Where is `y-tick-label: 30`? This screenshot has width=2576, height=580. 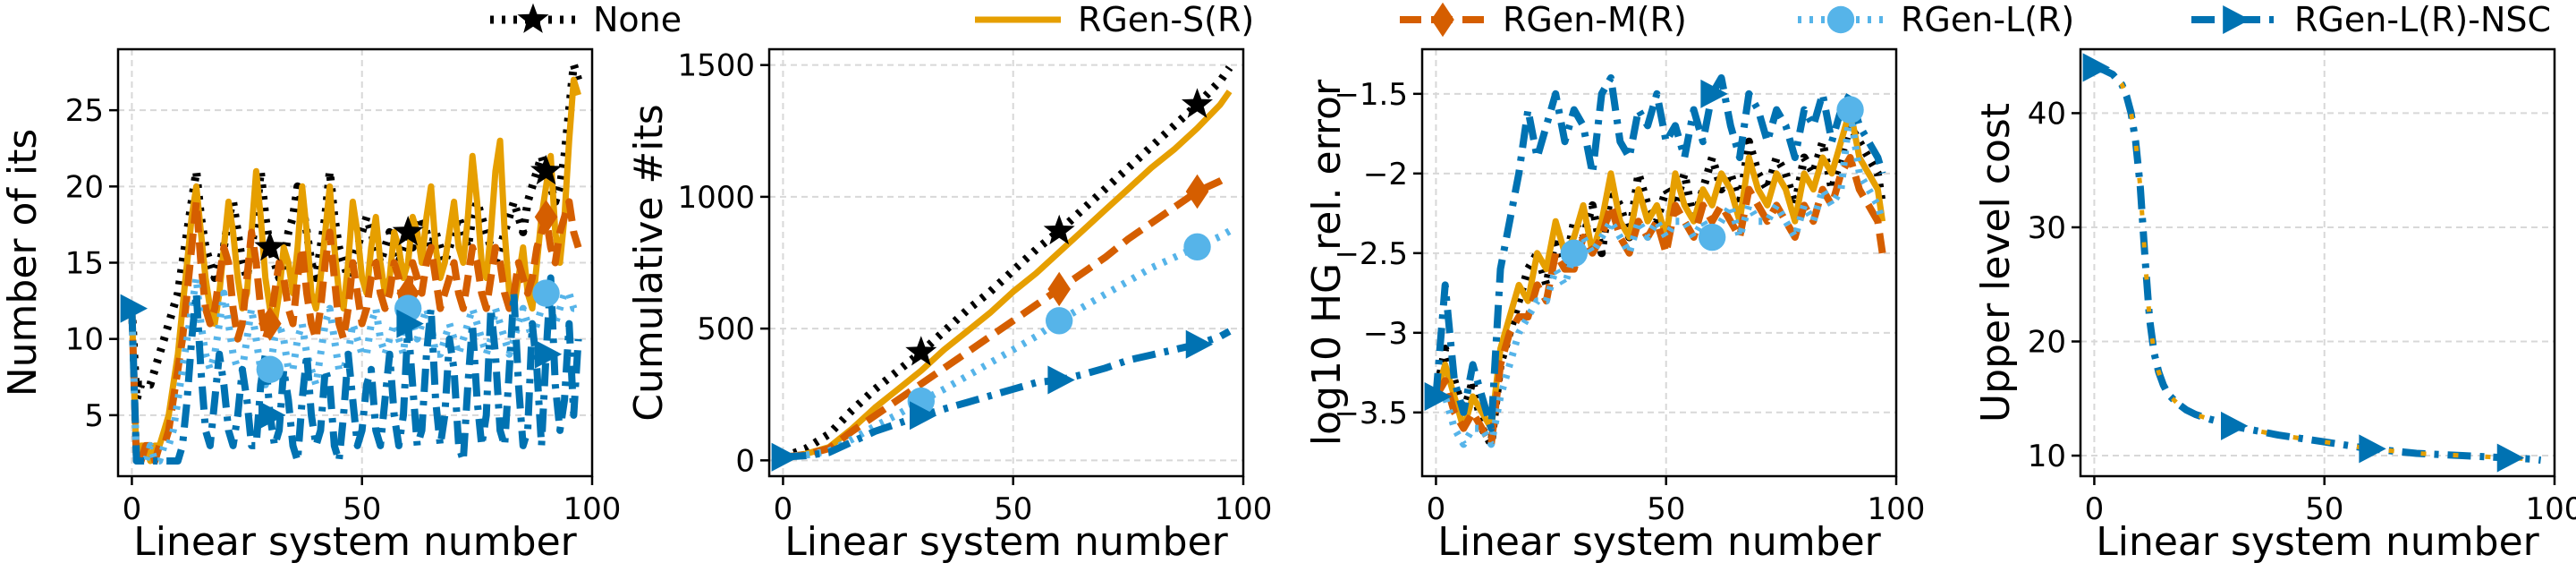 y-tick-label: 30 is located at coordinates (2047, 228).